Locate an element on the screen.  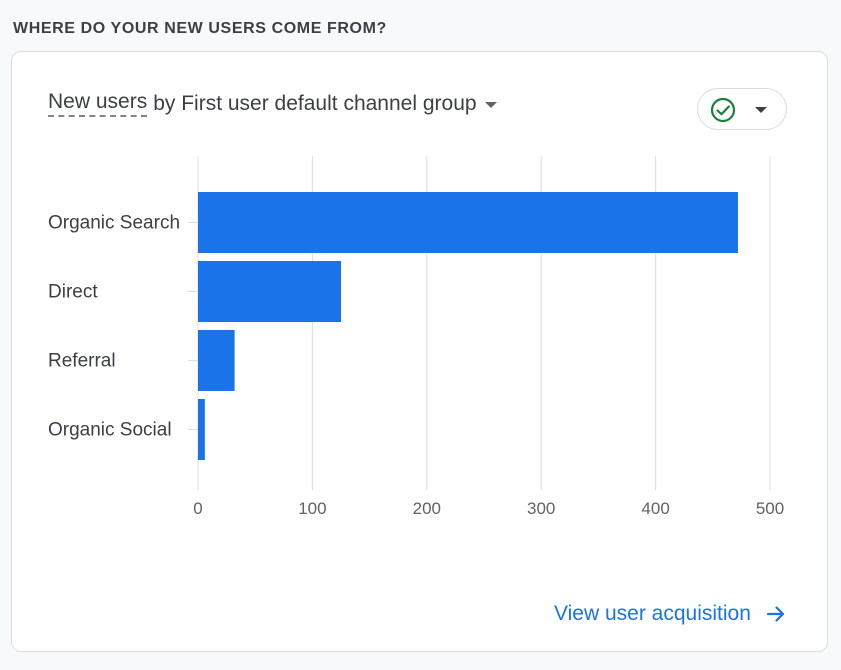
metric-selector: New users is located at coordinates (98, 103).